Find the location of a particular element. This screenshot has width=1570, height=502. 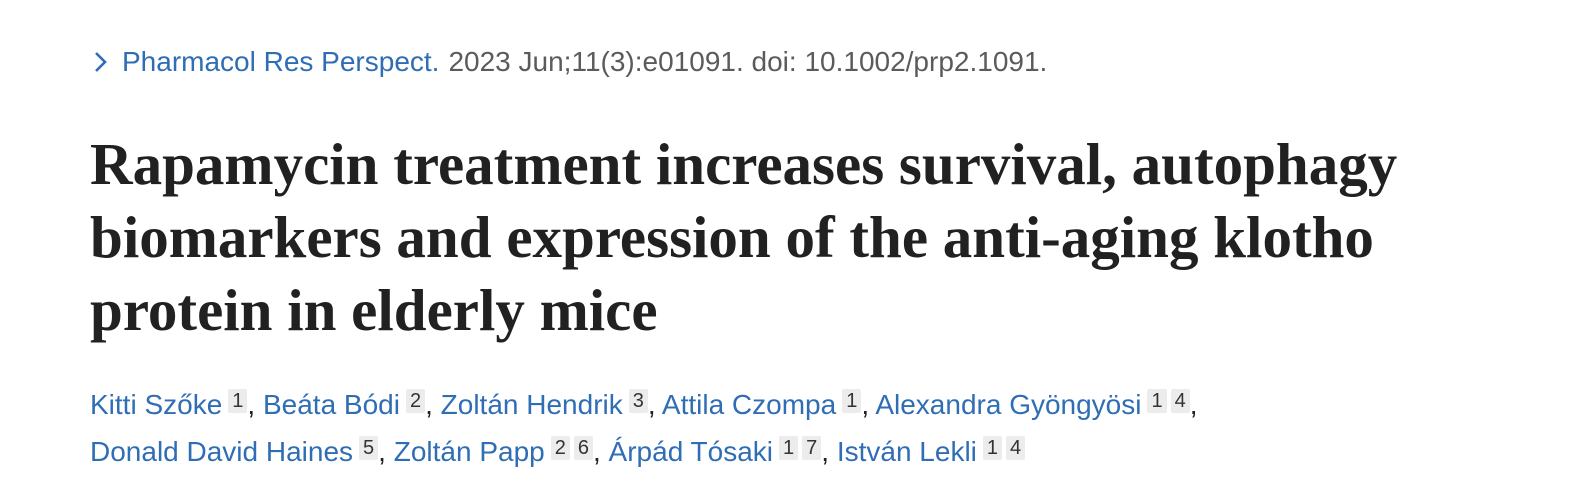

author-entry: Beáta Bódi 2, is located at coordinates (348, 404).